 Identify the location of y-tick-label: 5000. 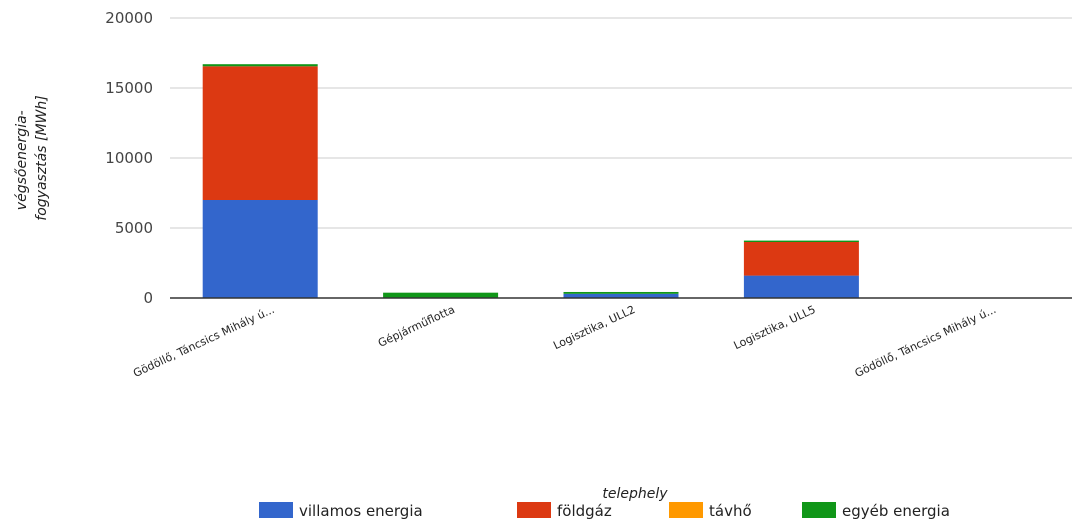
(134, 228).